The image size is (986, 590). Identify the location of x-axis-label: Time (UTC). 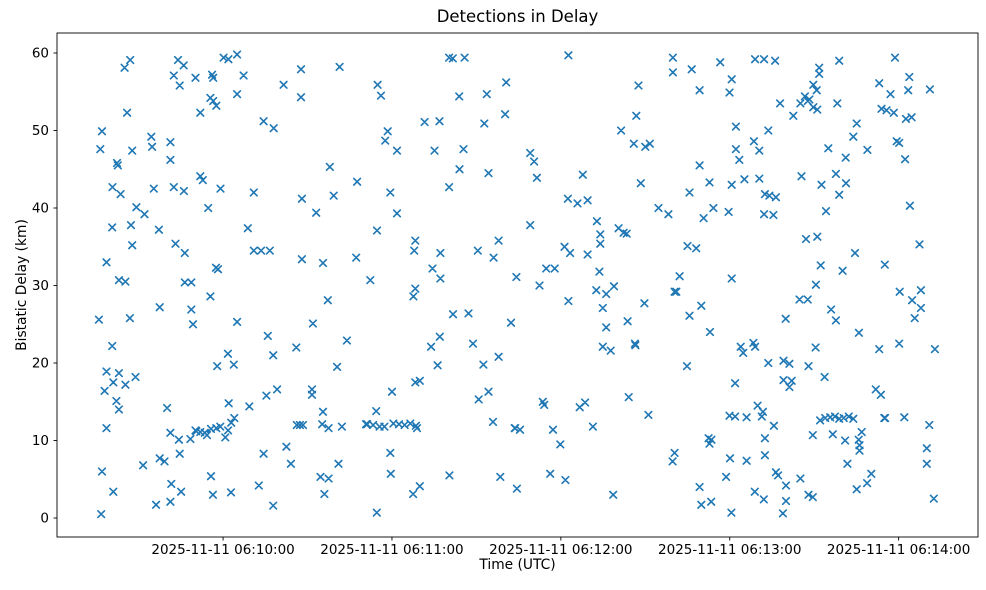
(517, 565).